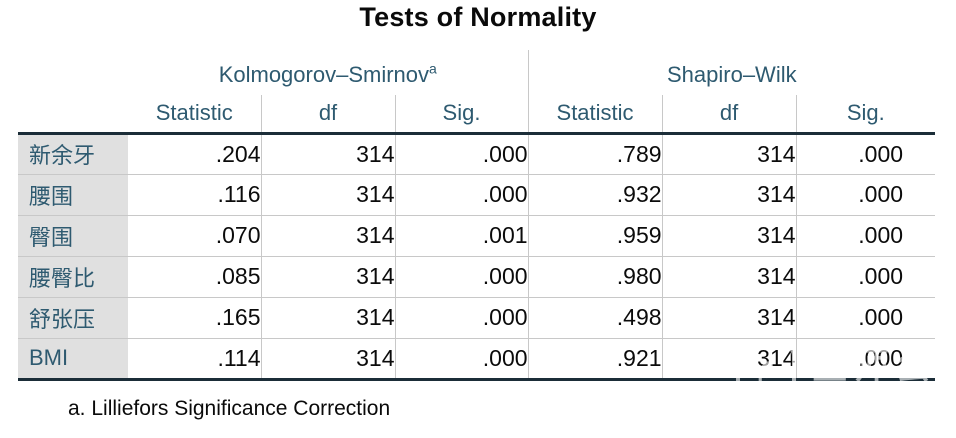 The width and height of the screenshot is (956, 438). What do you see at coordinates (73, 276) in the screenshot?
I see `row-label: 腰臀比` at bounding box center [73, 276].